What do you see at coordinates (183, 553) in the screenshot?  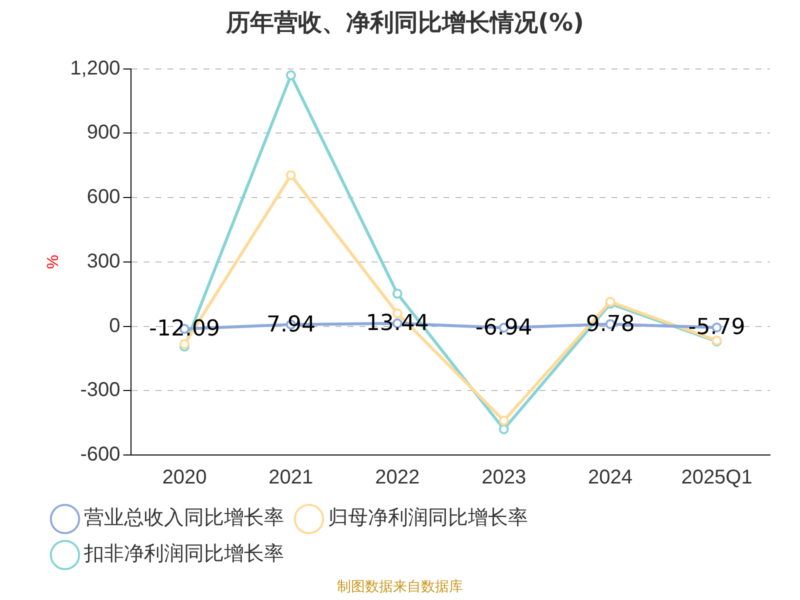 I see `legend-label: 扣非净利润同比增长率` at bounding box center [183, 553].